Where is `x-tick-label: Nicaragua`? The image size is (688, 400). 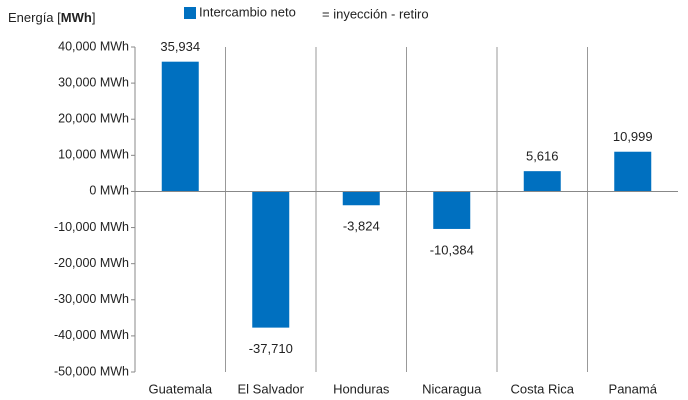
x-tick-label: Nicaragua is located at coordinates (452, 388).